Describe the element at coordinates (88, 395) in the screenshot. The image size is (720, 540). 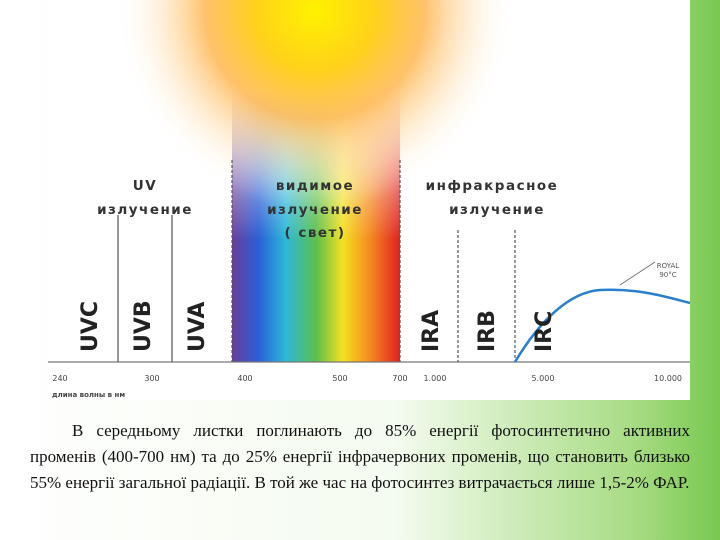
I see `axis-label: длина волны в нм` at that location.